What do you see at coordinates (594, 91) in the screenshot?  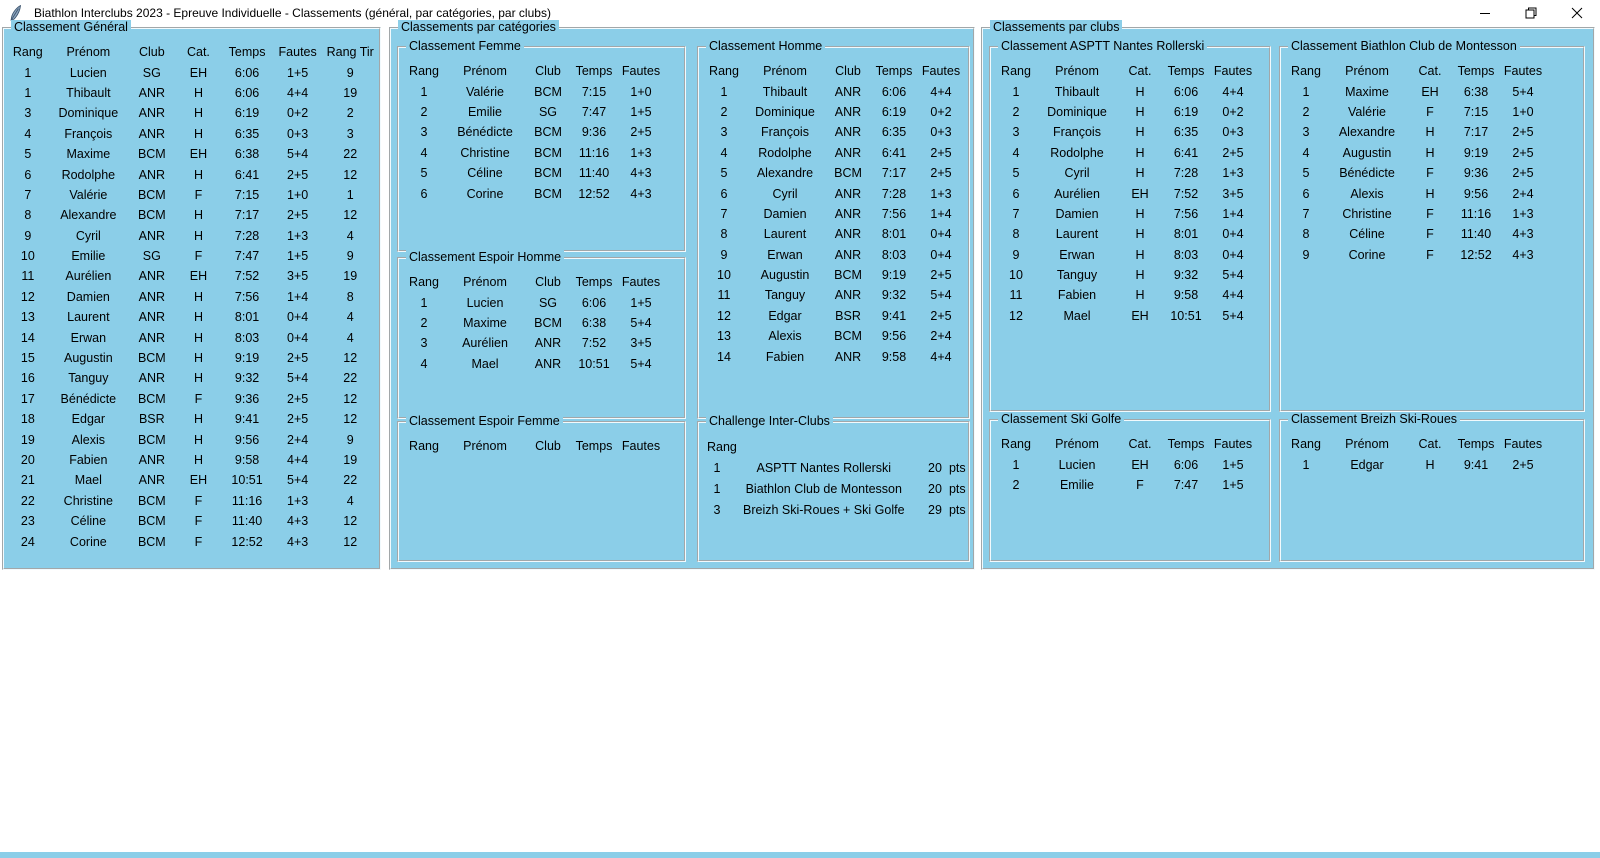 I see `table-cell: 7:15` at bounding box center [594, 91].